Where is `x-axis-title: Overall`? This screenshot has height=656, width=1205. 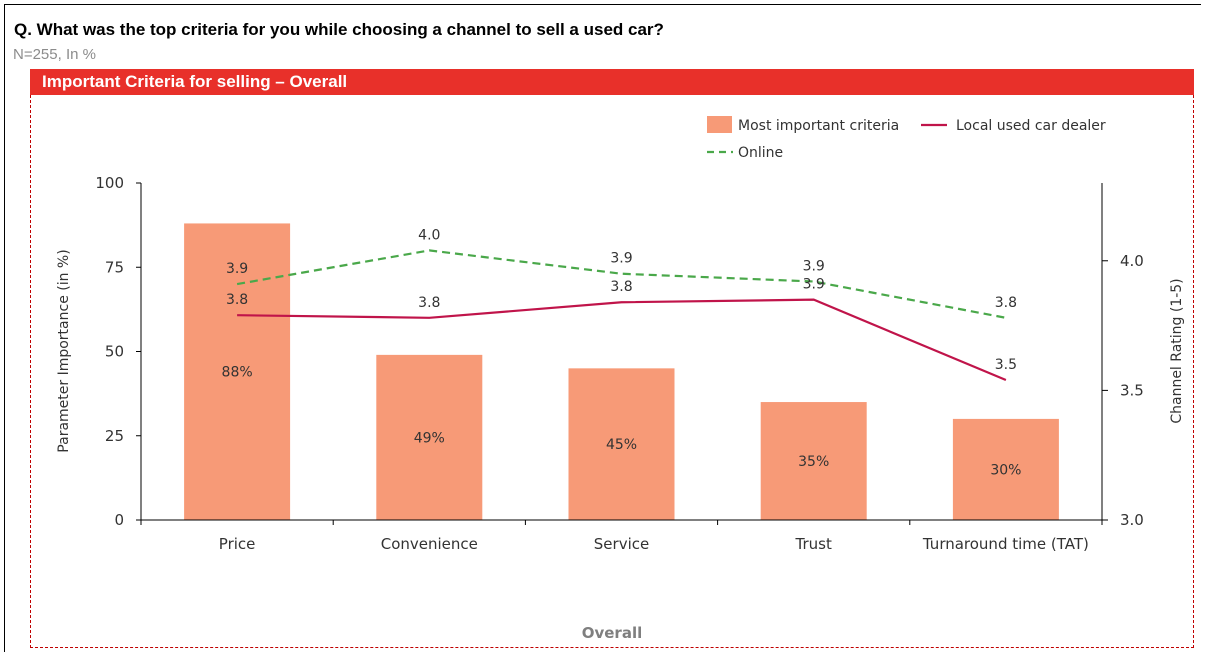 x-axis-title: Overall is located at coordinates (612, 633).